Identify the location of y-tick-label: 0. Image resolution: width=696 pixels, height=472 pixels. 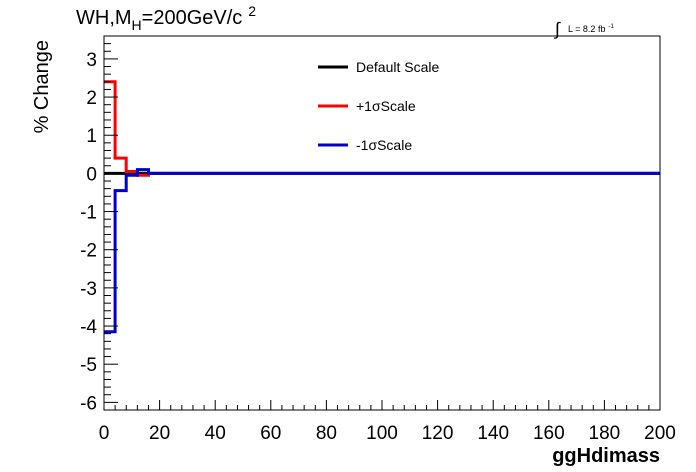
(91, 174).